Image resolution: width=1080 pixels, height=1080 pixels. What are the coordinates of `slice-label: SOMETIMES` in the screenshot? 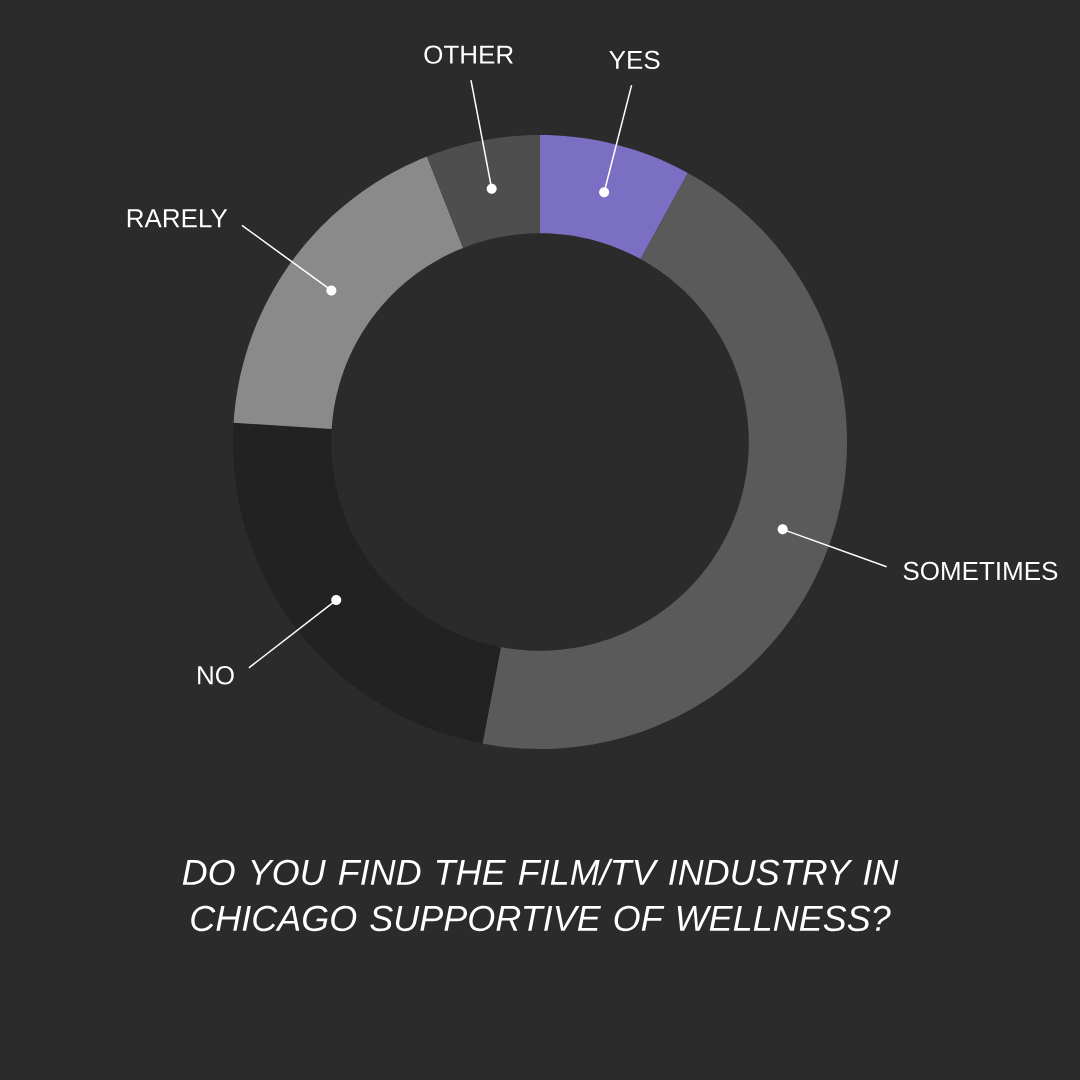 It's located at (980, 571).